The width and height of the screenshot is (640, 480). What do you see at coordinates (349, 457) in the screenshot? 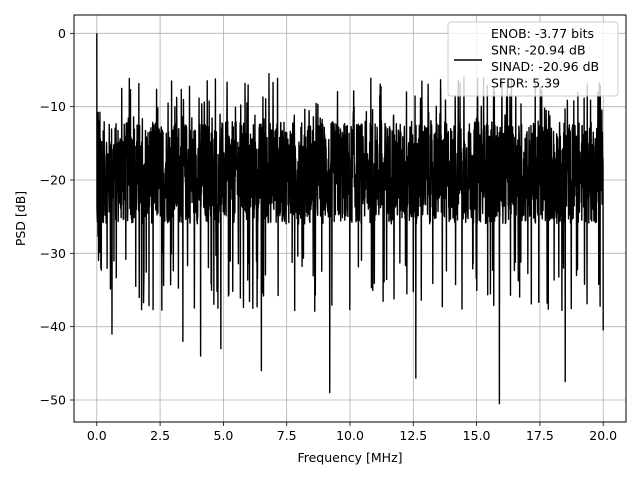
I see `x-axis-label: Frequency [MHz]` at bounding box center [349, 457].